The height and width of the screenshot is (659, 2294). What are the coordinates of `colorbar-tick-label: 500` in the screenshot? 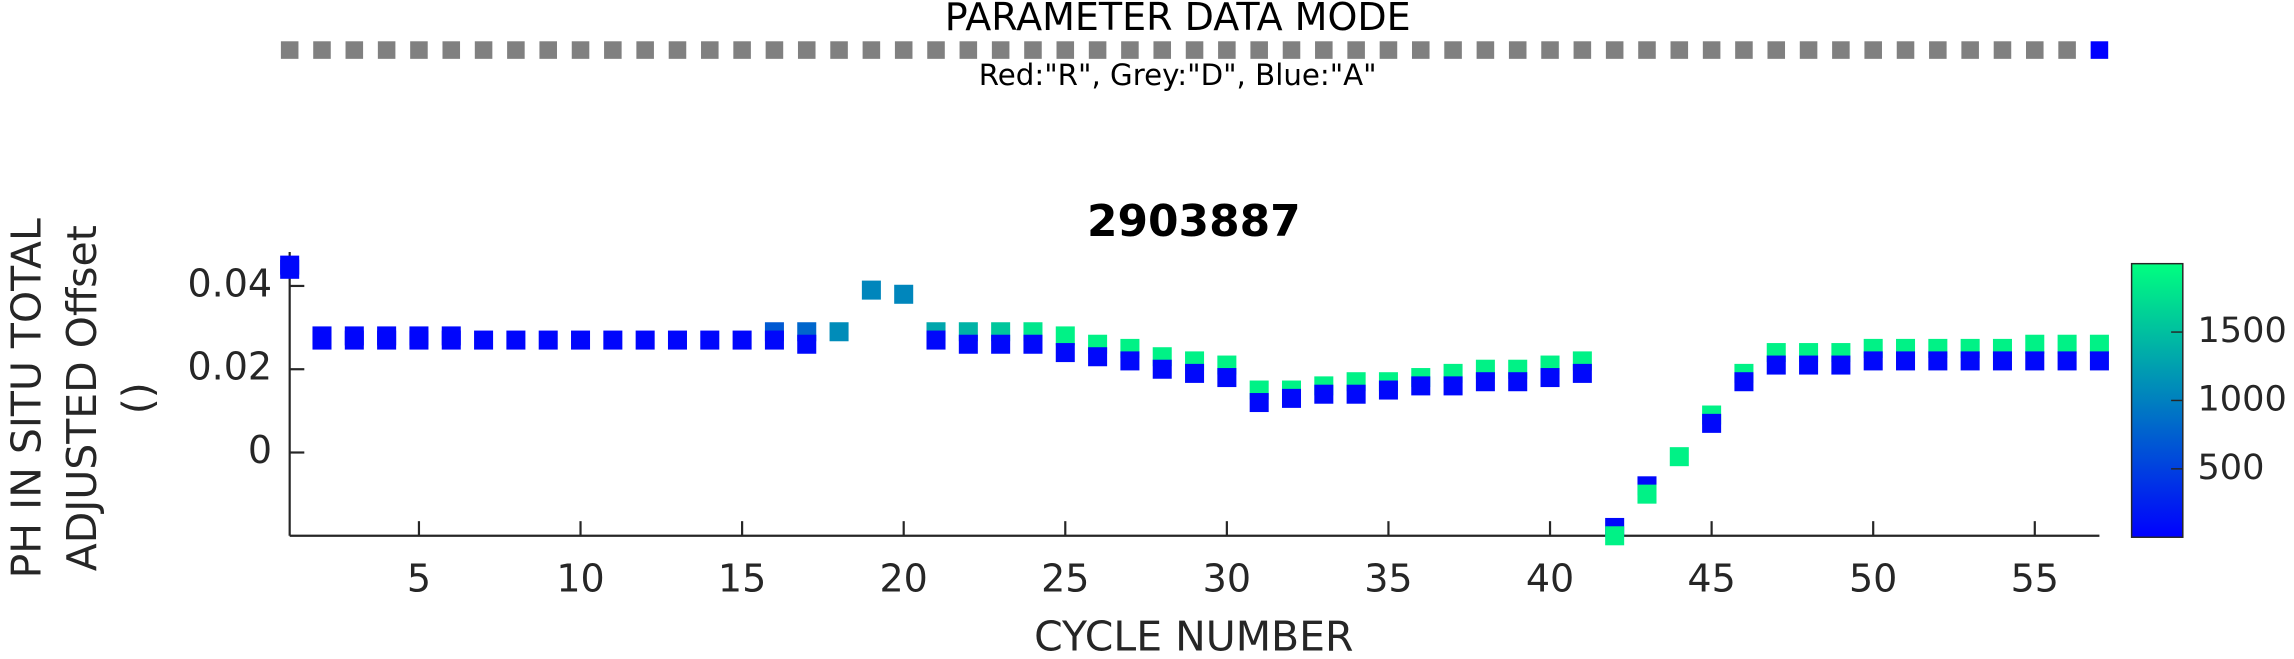 It's located at (2230, 467).